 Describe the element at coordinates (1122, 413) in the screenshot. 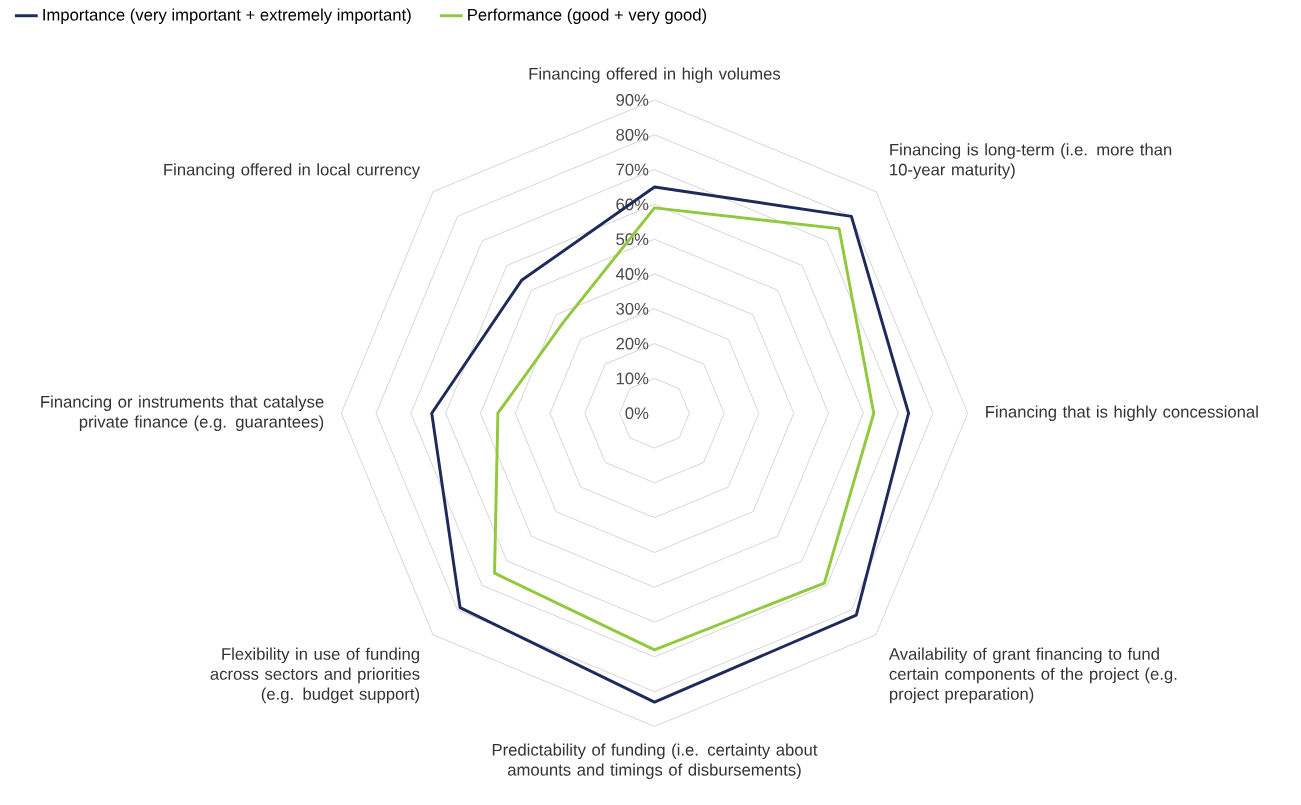

I see `spoke-label: Financing that is highly concessional` at that location.